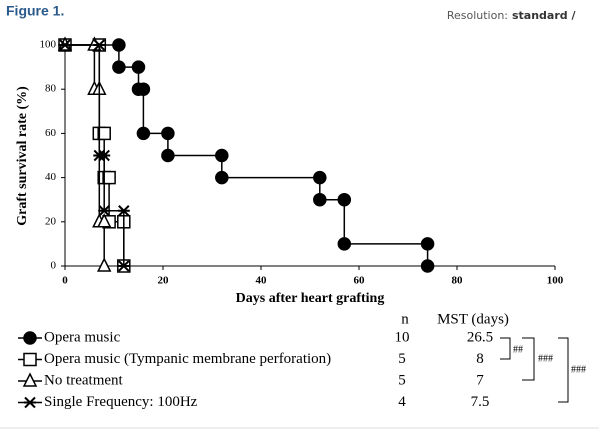 Image resolution: width=599 pixels, height=432 pixels. Describe the element at coordinates (35, 11) in the screenshot. I see `figure-title: Figure 1.` at that location.